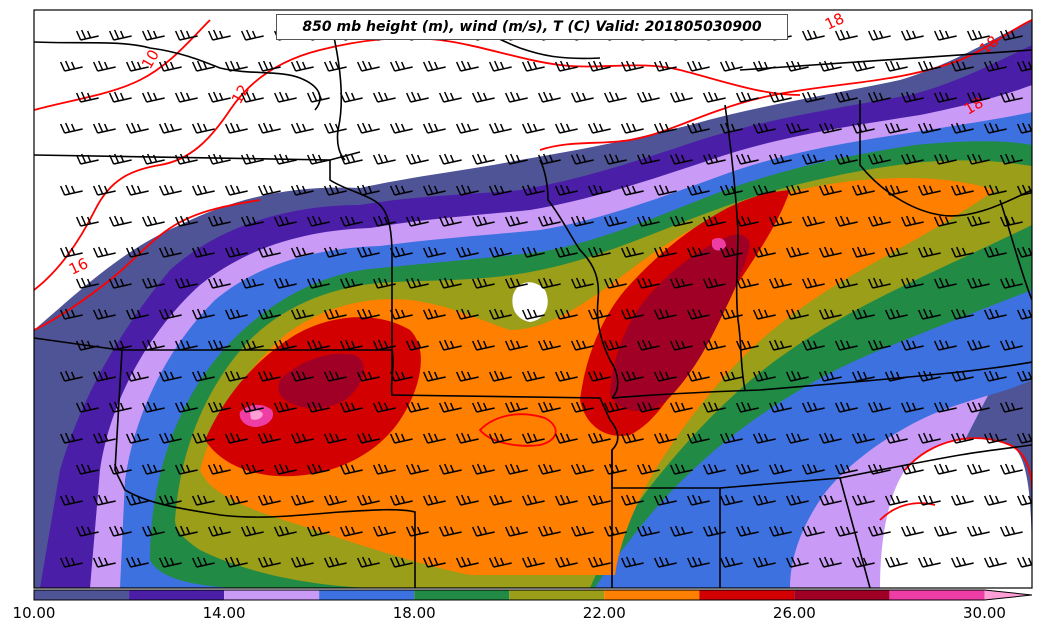 The height and width of the screenshot is (633, 1041). What do you see at coordinates (34, 613) in the screenshot?
I see `colorbar-tick-label: 10.00` at bounding box center [34, 613].